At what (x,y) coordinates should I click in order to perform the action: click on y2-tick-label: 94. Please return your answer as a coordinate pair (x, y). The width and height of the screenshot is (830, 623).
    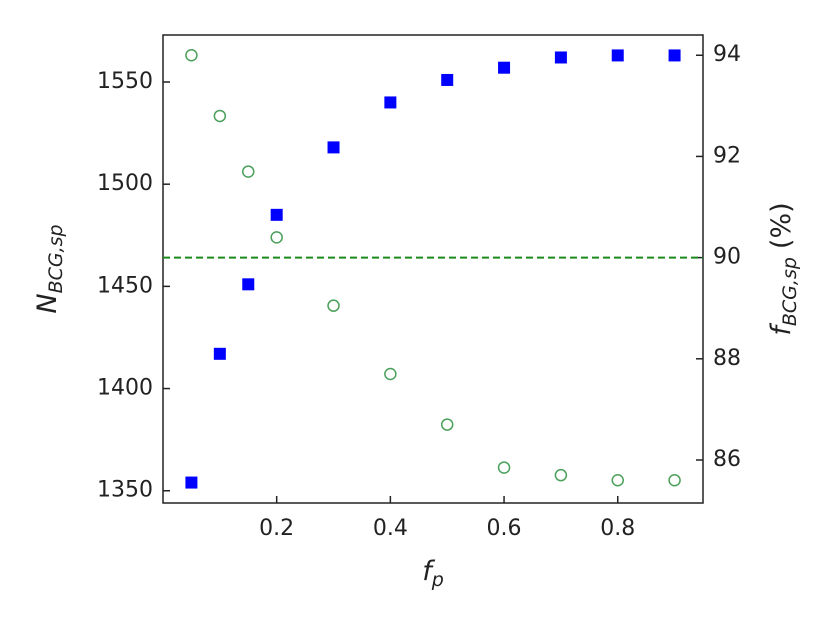
    Looking at the image, I should click on (727, 54).